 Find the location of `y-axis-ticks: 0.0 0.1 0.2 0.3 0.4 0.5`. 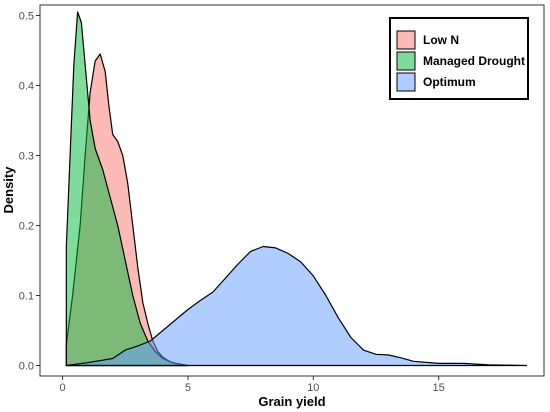

y-axis-ticks: 0.0 0.1 0.2 0.3 0.4 0.5 is located at coordinates (29, 192).